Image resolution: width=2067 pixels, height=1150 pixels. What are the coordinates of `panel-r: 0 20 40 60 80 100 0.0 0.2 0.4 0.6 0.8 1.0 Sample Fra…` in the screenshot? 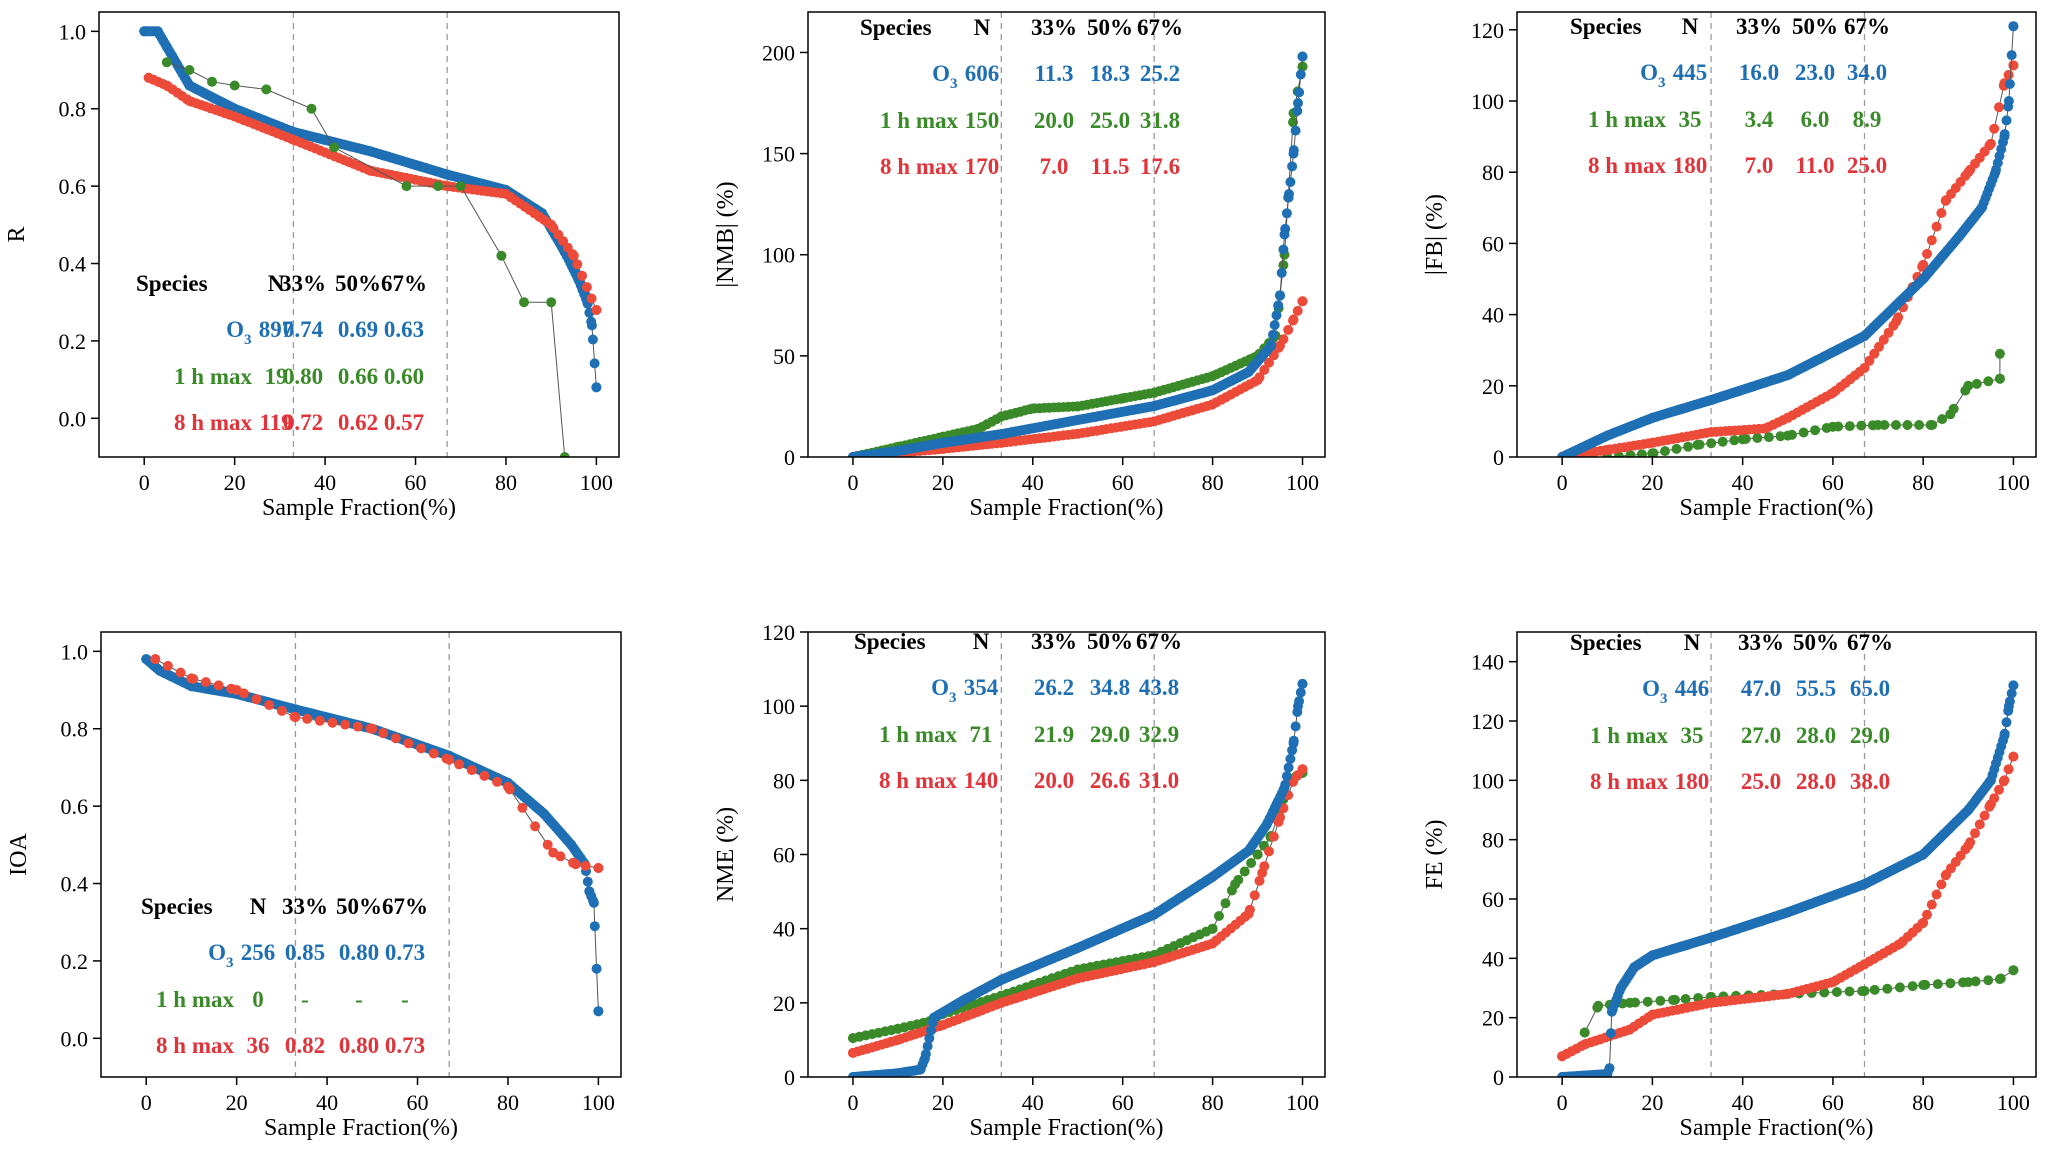 It's located at (312, 266).